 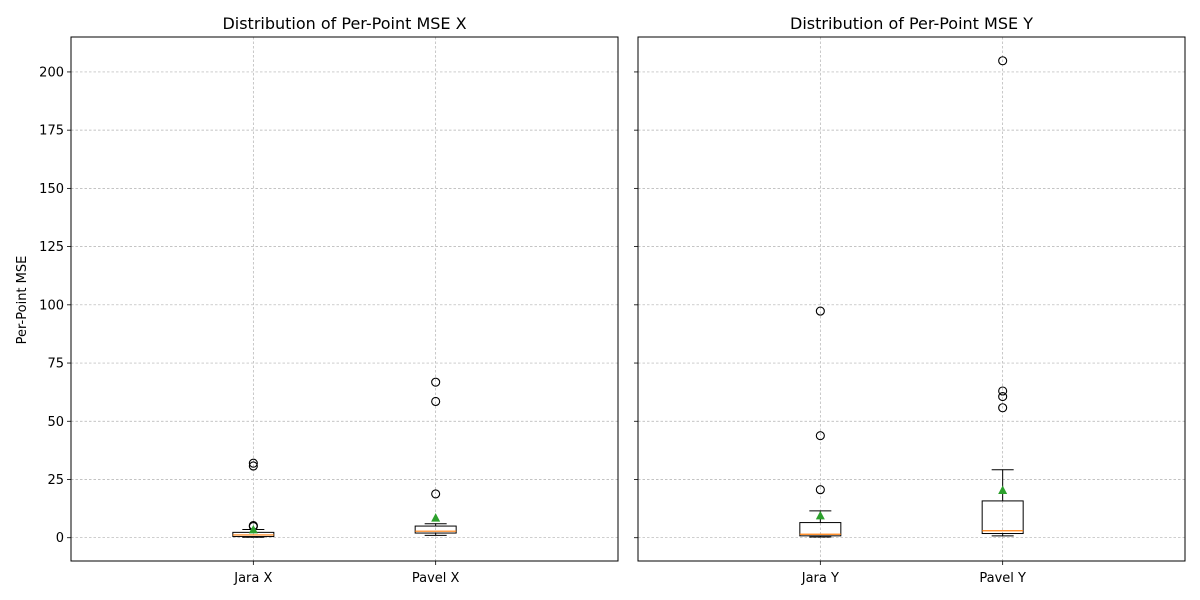 What do you see at coordinates (820, 422) in the screenshot?
I see `box-jara-y` at bounding box center [820, 422].